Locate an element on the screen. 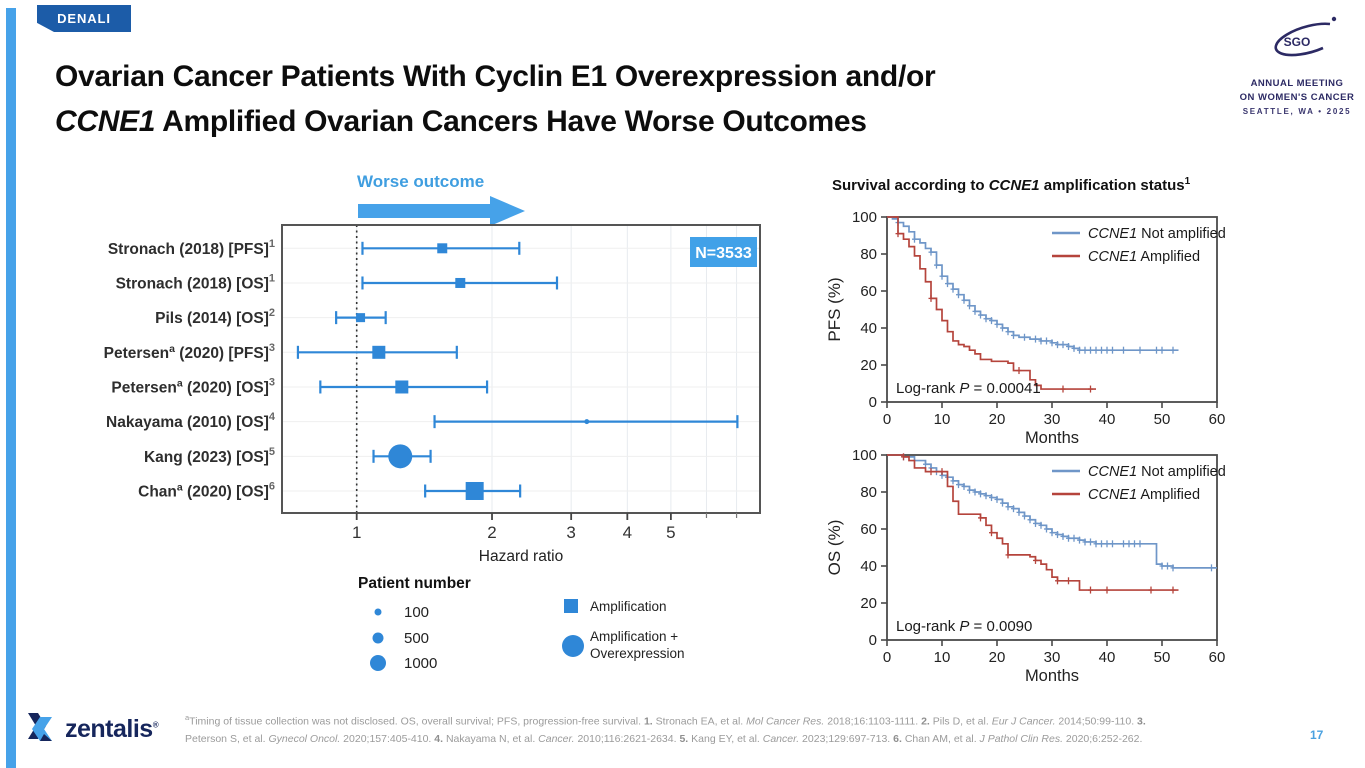 The image size is (1365, 768). sgo-logo-line2: ON WOMEN'S CANCER is located at coordinates (1297, 98).